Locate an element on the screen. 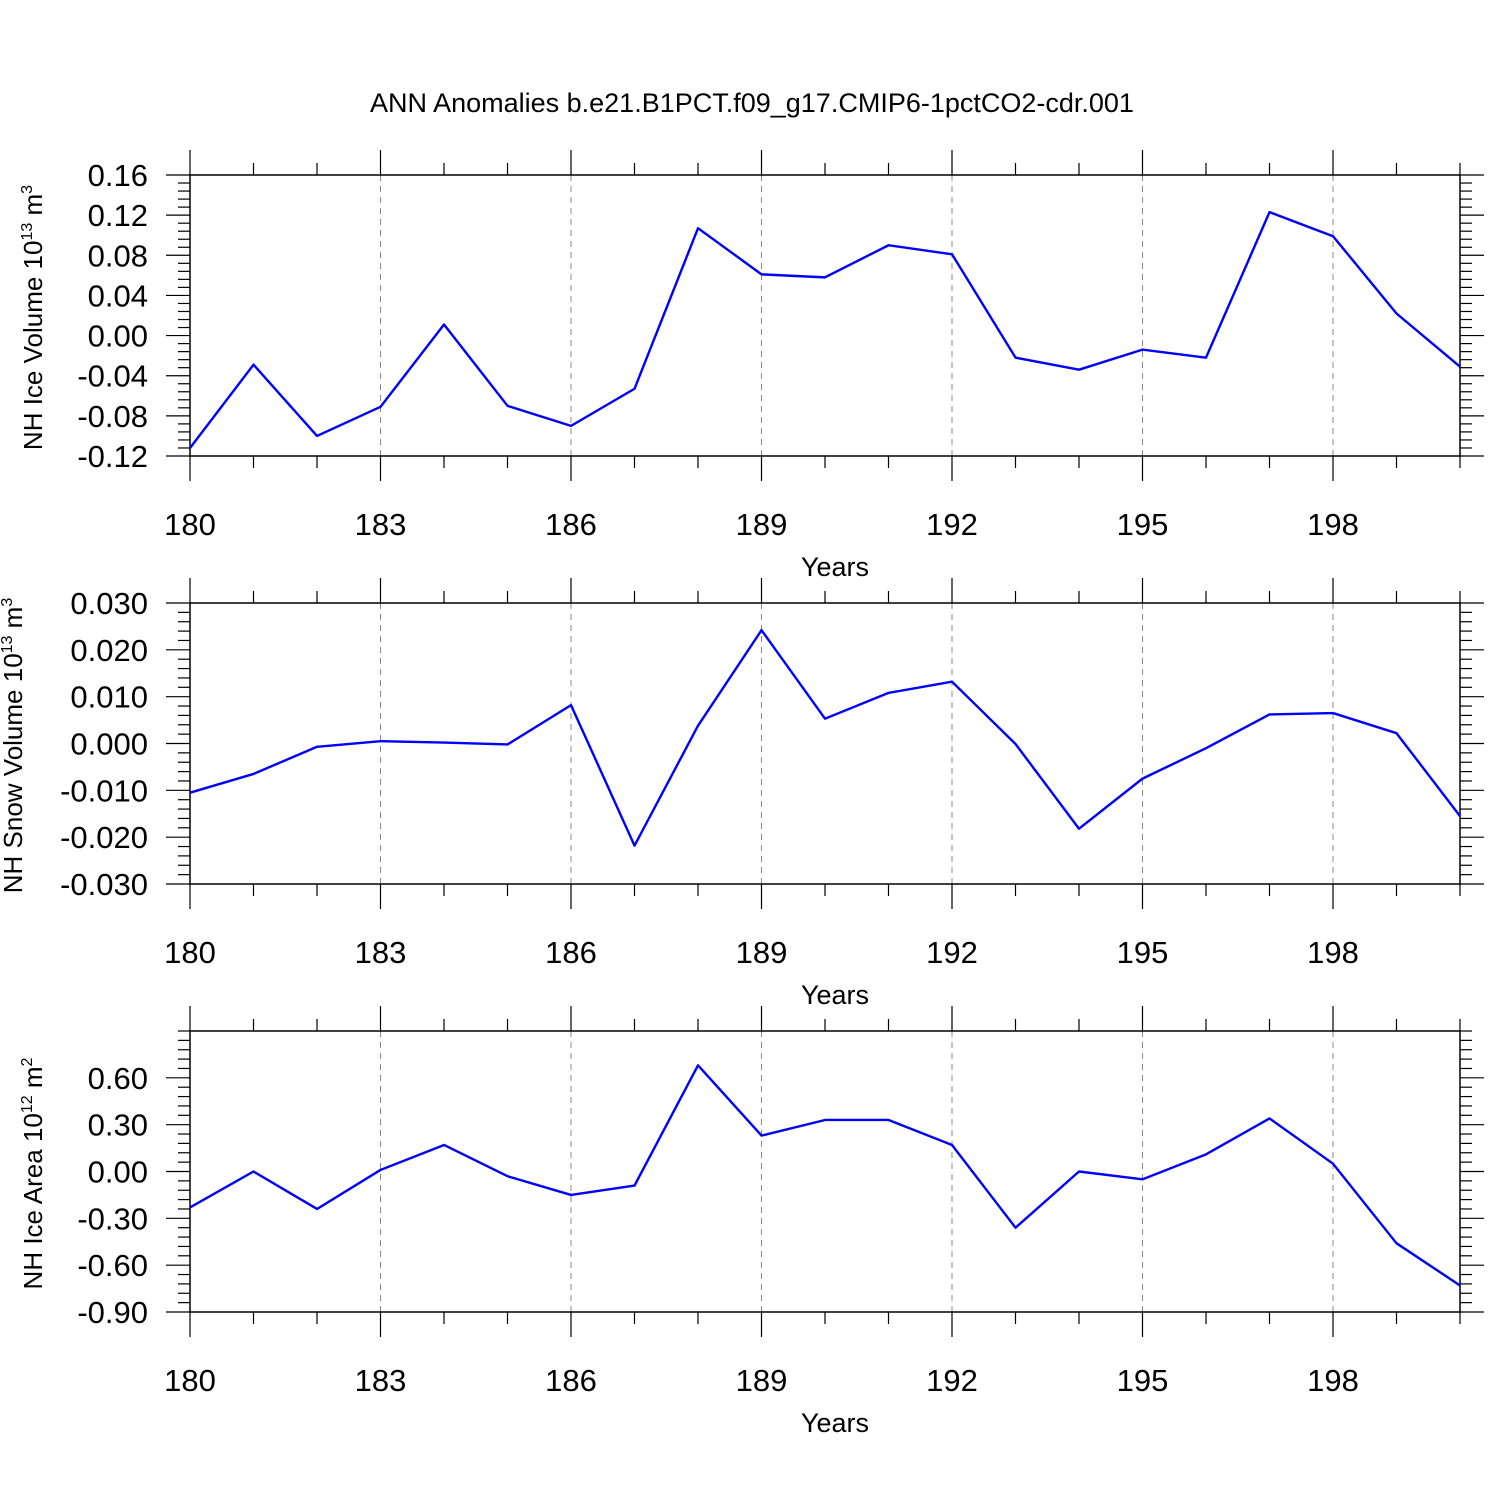  y-tick-label: 0.010 is located at coordinates (109, 697).